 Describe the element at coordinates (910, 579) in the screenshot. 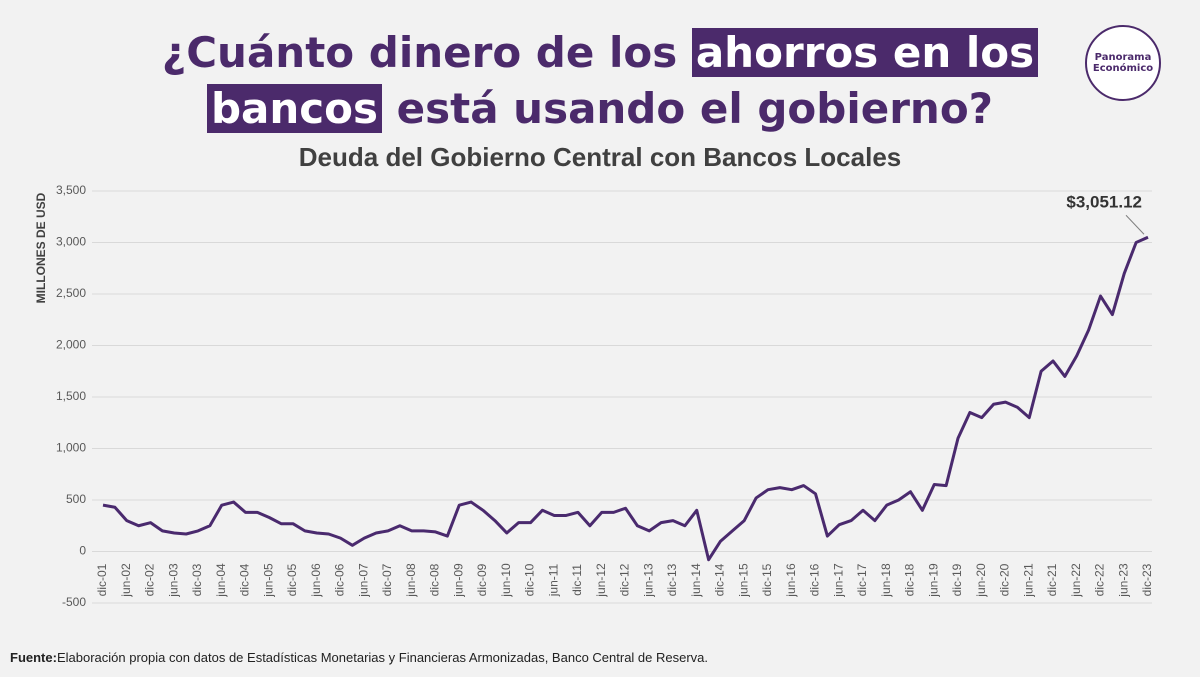

I see `x-tick-label: dic-18` at that location.